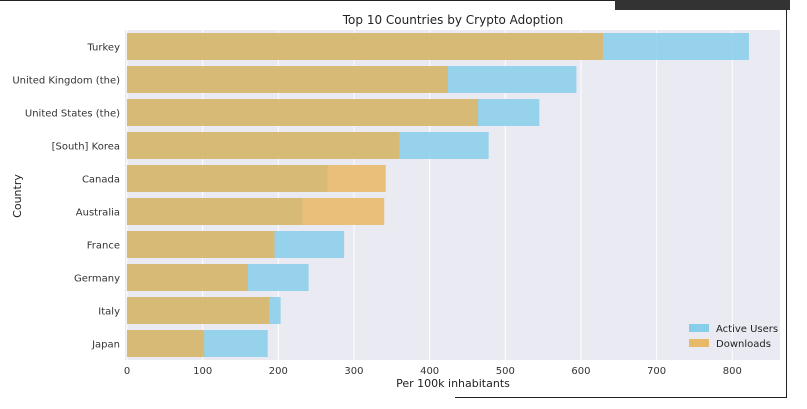 The height and width of the screenshot is (409, 807). I want to click on y-tick-label: United Kingdom (the), so click(66, 81).